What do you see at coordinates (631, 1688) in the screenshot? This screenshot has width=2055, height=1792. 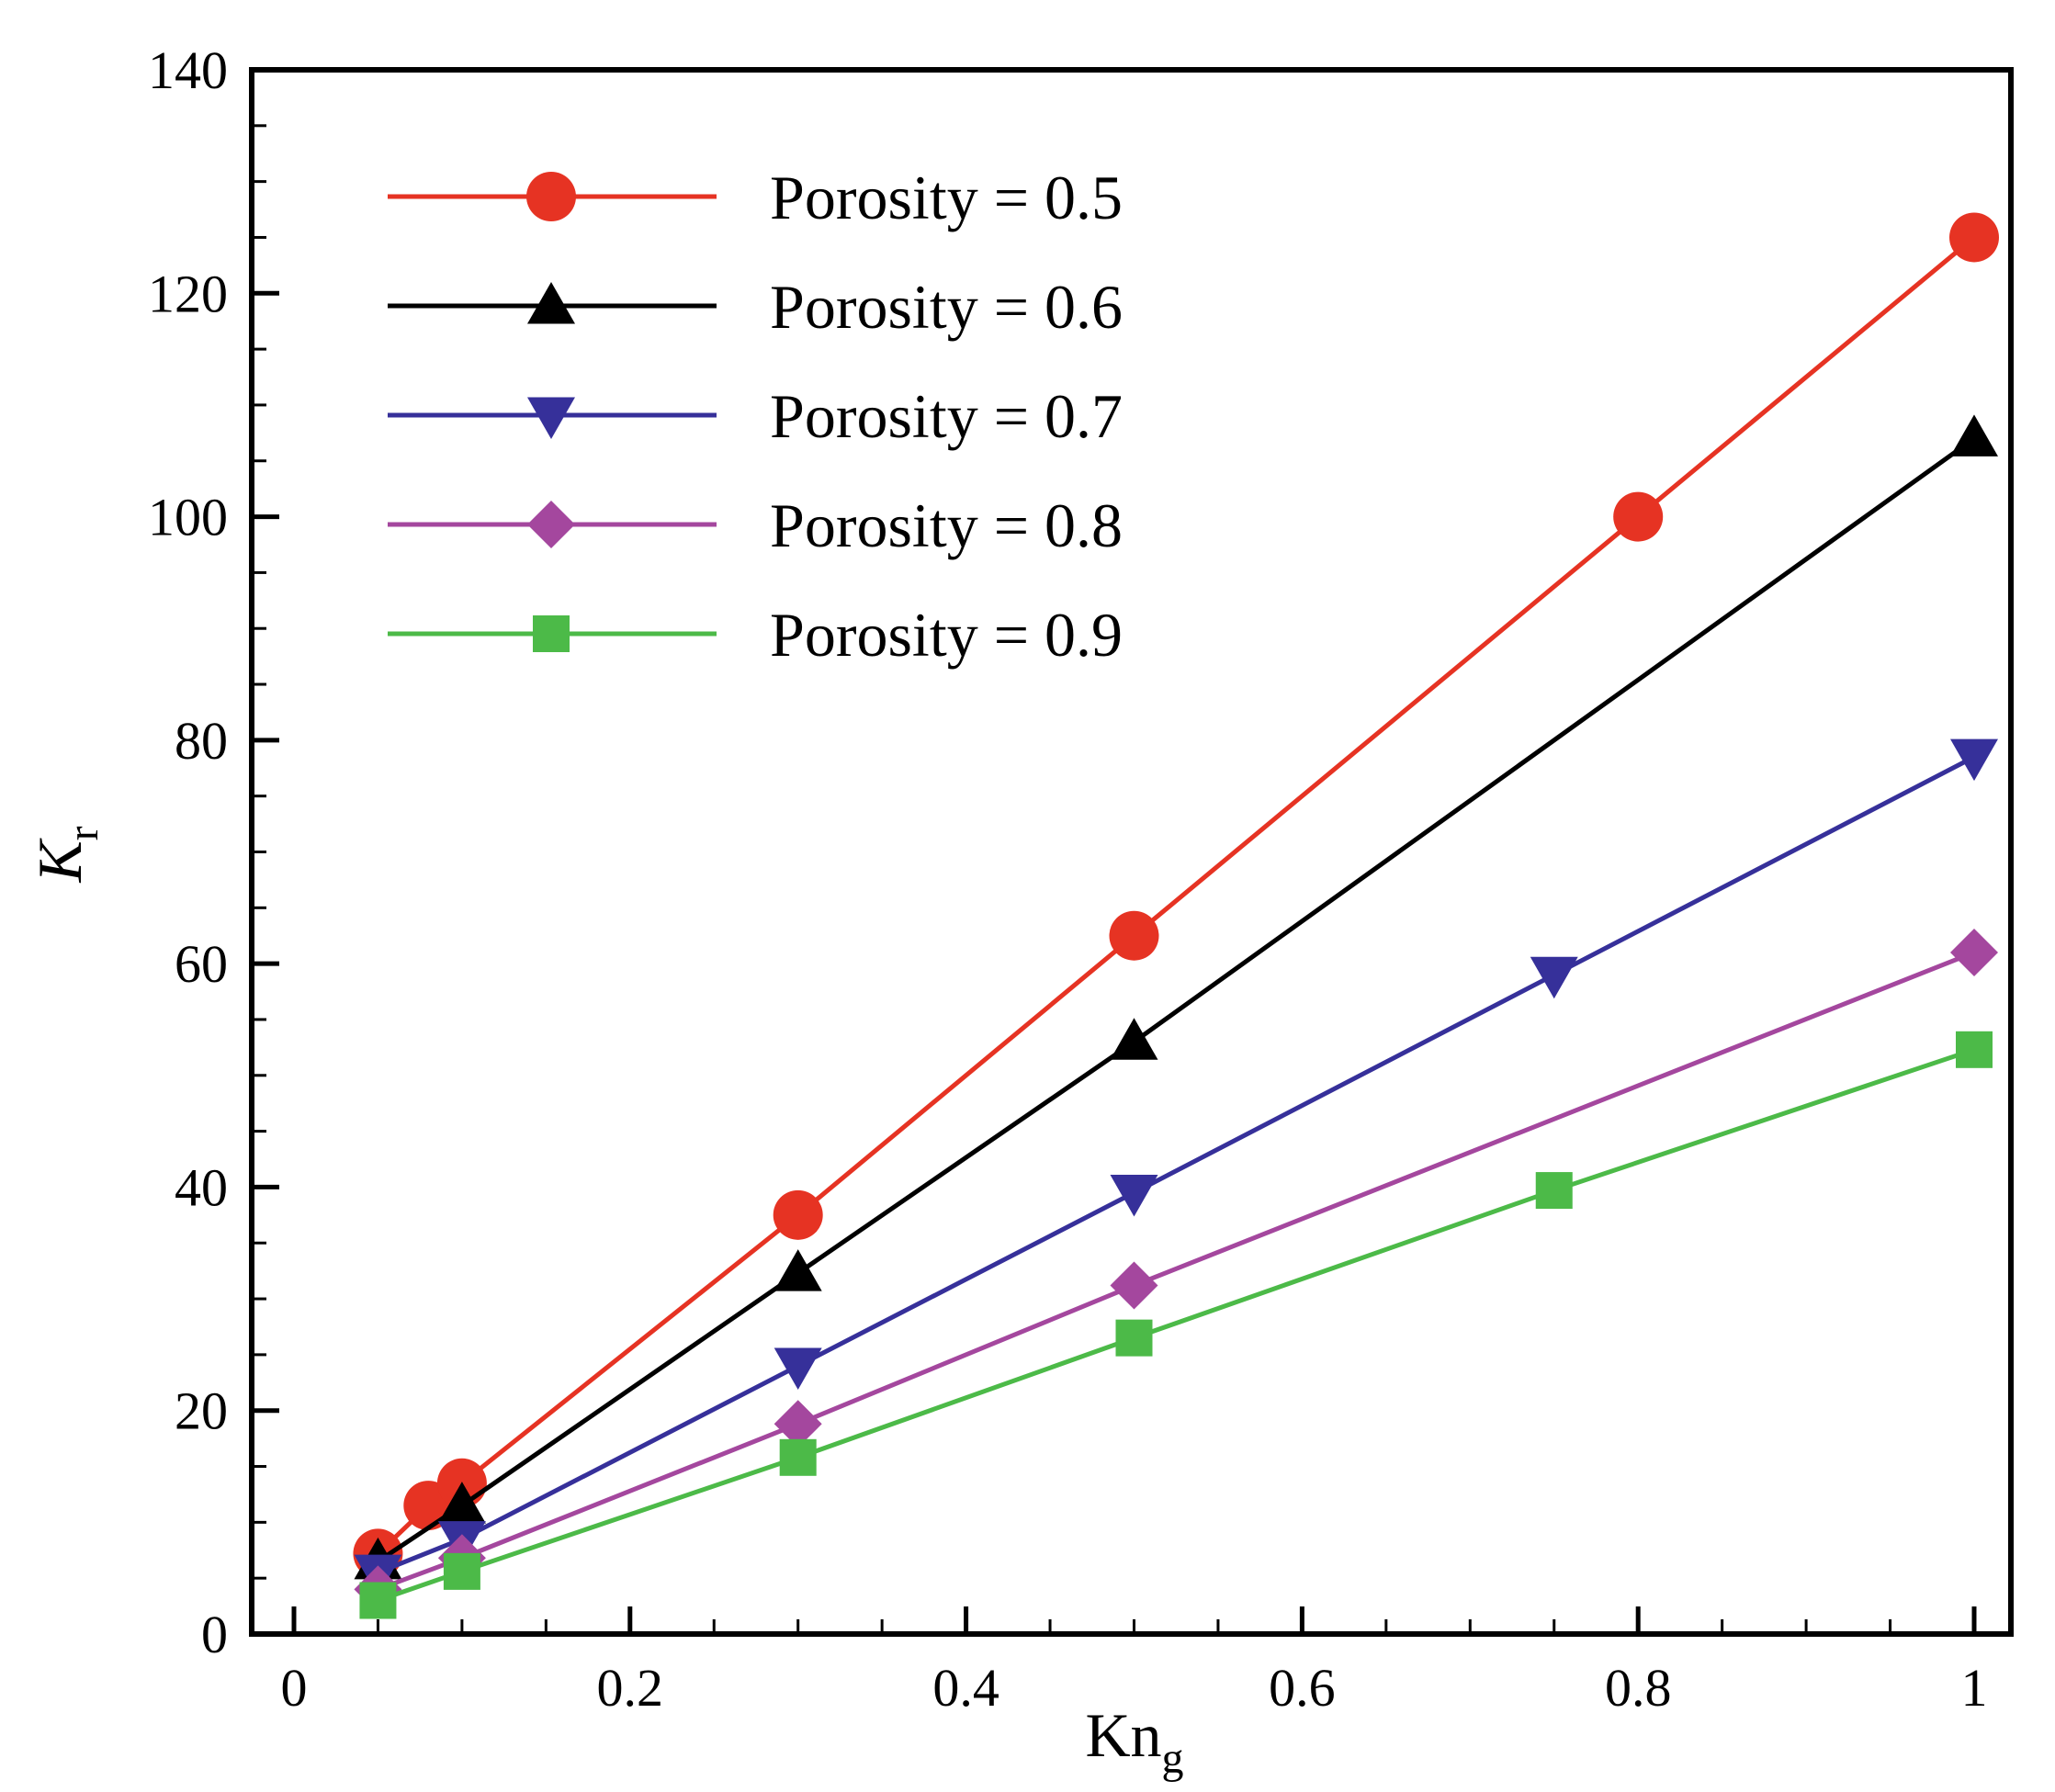 I see `x-tick-label: 0.2` at bounding box center [631, 1688].